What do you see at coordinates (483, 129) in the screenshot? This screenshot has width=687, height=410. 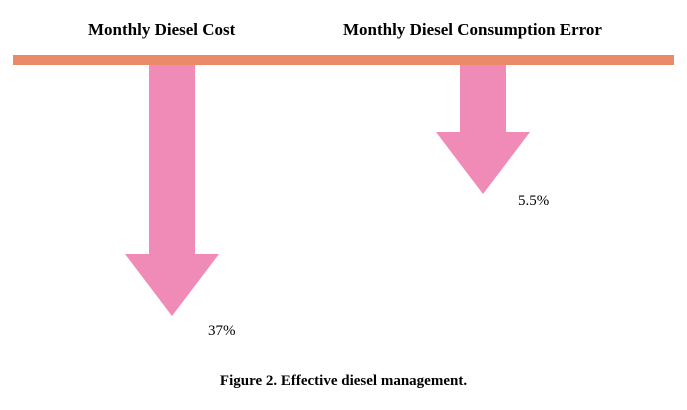 I see `down-arrow-consumption-error` at bounding box center [483, 129].